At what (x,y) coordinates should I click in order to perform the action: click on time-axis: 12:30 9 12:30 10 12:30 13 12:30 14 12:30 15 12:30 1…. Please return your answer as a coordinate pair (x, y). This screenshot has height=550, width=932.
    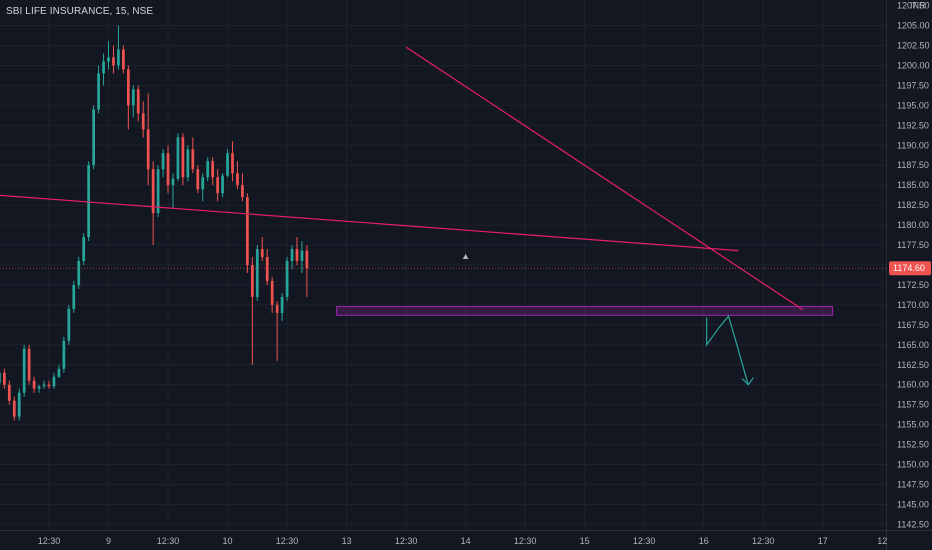
    Looking at the image, I should click on (463, 541).